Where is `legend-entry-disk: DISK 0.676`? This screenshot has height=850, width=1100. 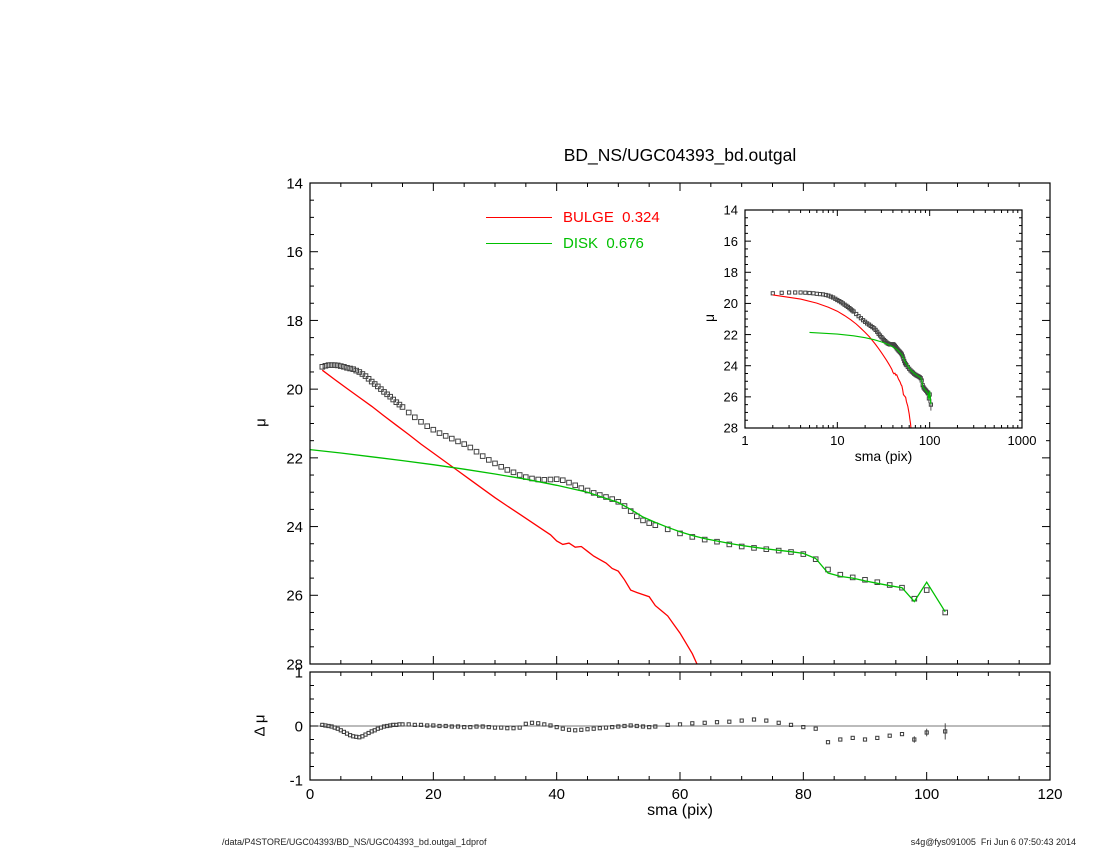
legend-entry-disk: DISK 0.676 is located at coordinates (565, 243).